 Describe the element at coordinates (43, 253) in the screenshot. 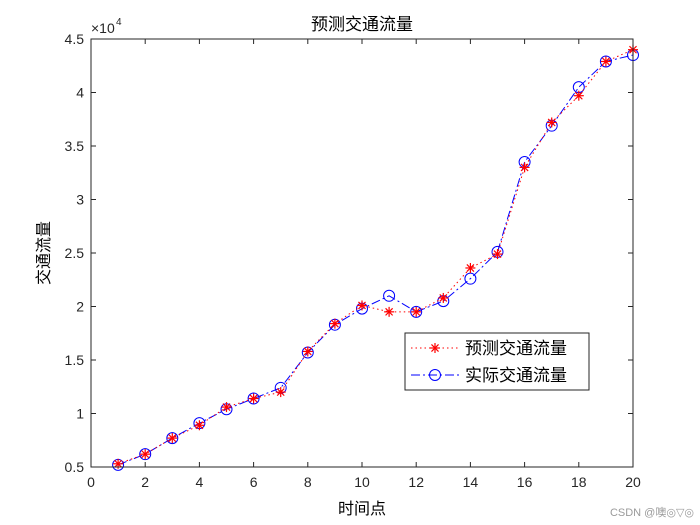

I see `y-axis-label: 交通流量` at that location.